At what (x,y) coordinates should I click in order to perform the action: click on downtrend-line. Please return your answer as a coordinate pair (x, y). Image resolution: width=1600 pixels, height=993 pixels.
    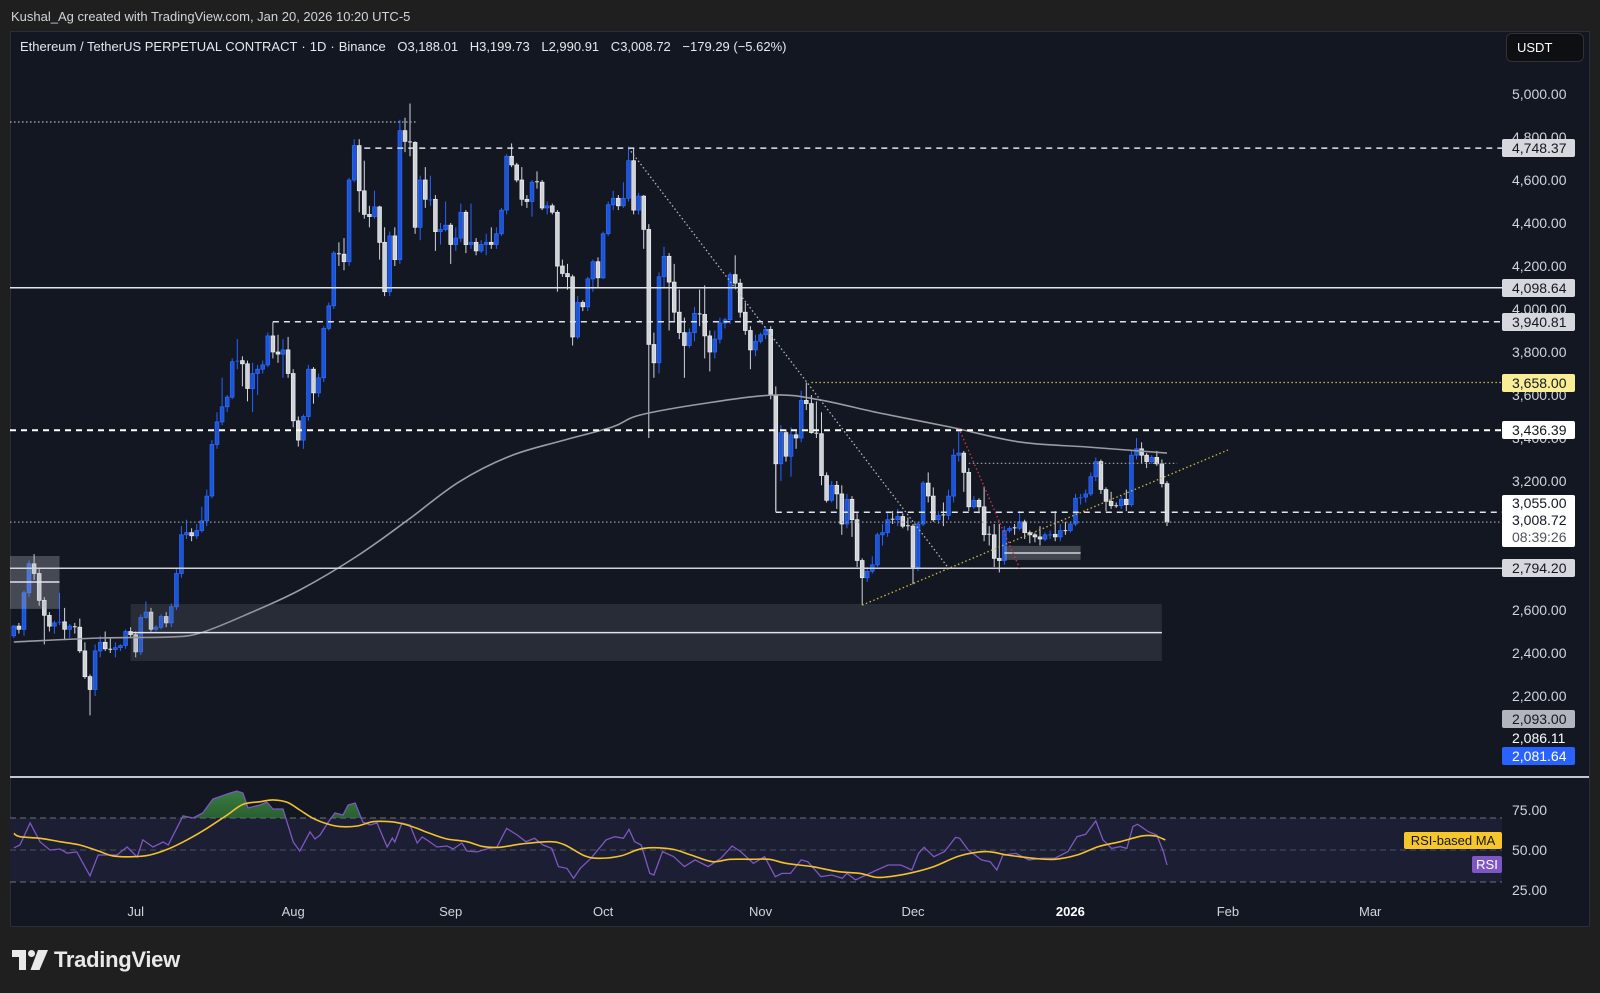
    Looking at the image, I should click on (788, 358).